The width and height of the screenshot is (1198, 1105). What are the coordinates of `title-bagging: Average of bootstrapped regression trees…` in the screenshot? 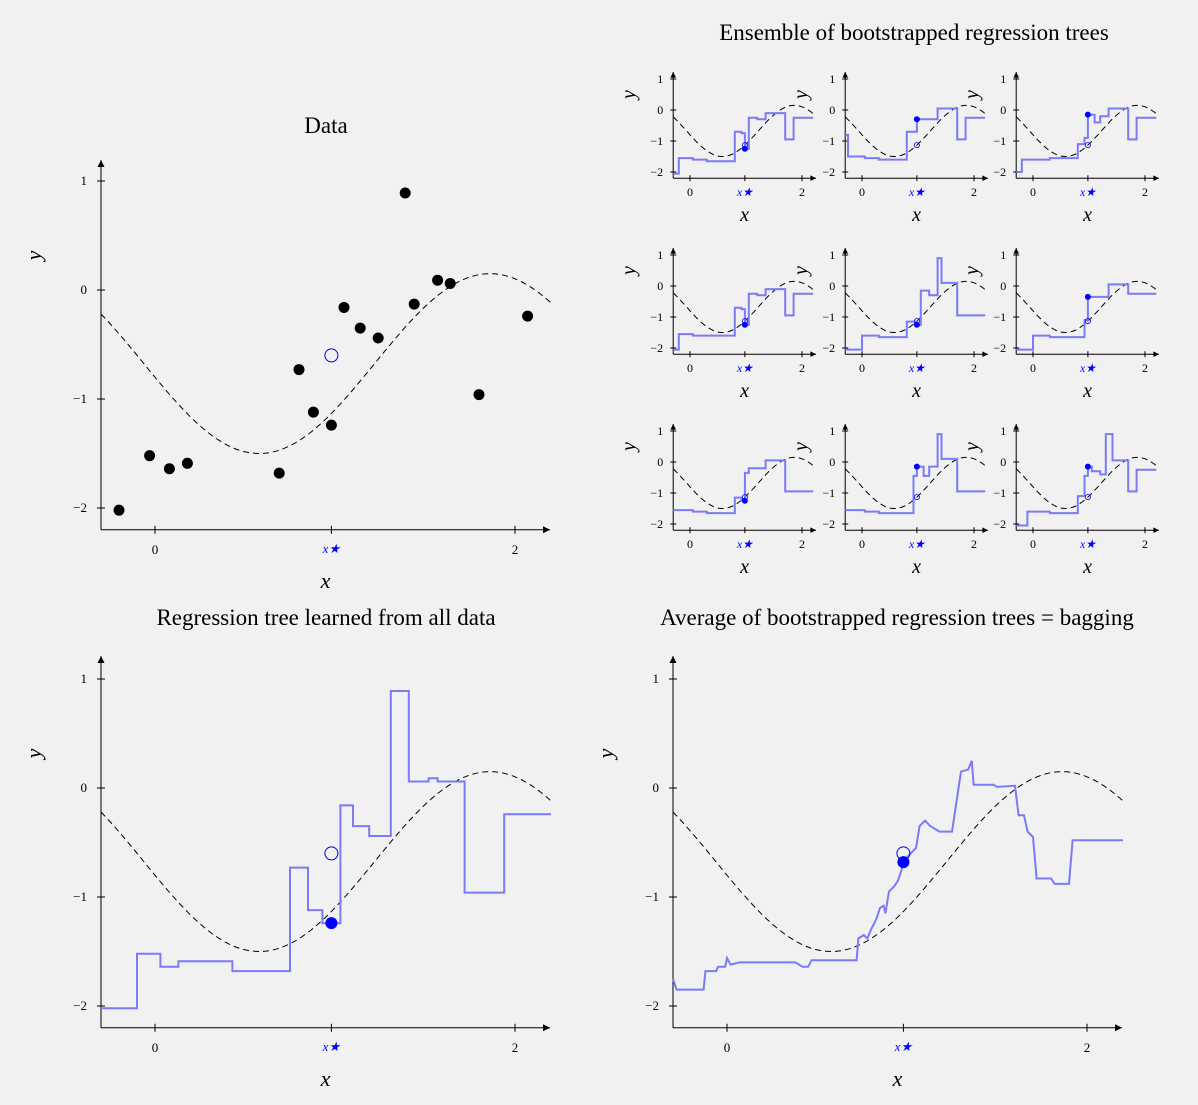 It's located at (897, 617).